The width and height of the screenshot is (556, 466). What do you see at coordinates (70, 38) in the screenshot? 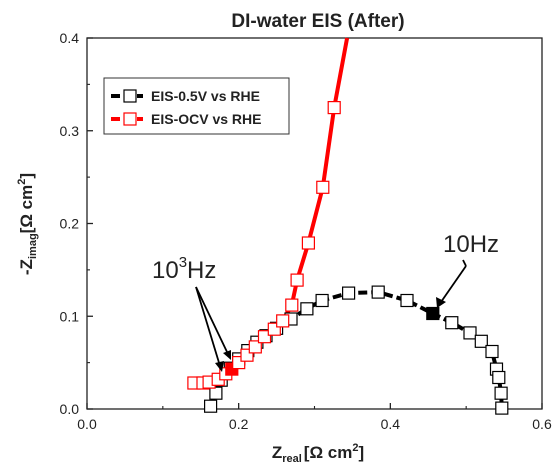
I see `y-tick-label-4: 0.4` at bounding box center [70, 38].